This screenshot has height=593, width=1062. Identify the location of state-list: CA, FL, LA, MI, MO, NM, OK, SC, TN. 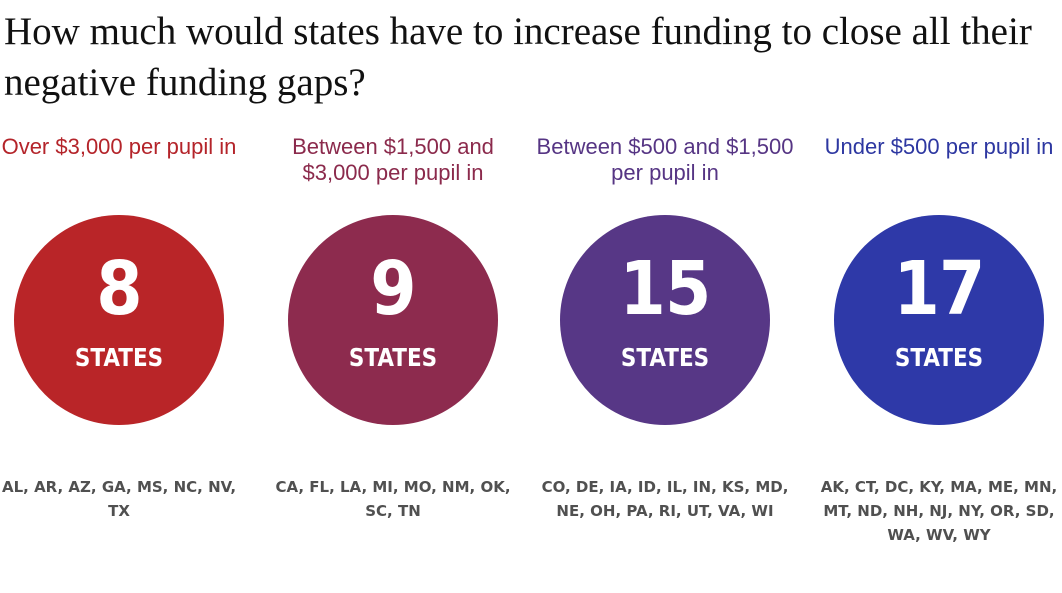
(393, 499).